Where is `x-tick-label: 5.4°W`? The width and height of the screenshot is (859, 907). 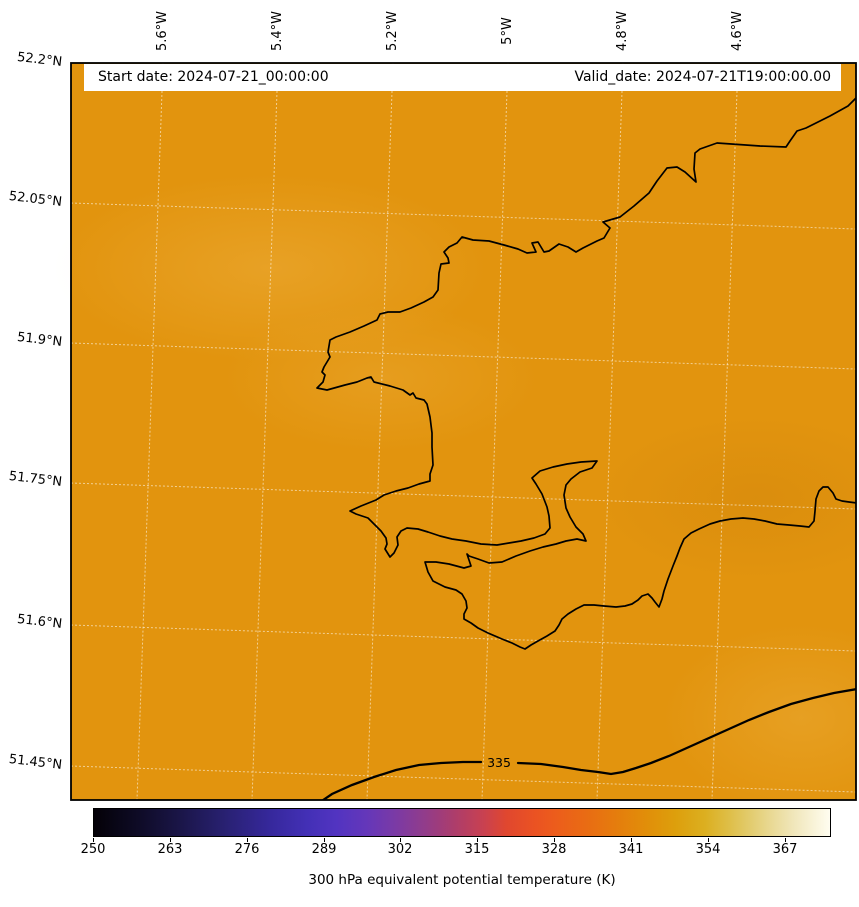 x-tick-label: 5.4°W is located at coordinates (277, 31).